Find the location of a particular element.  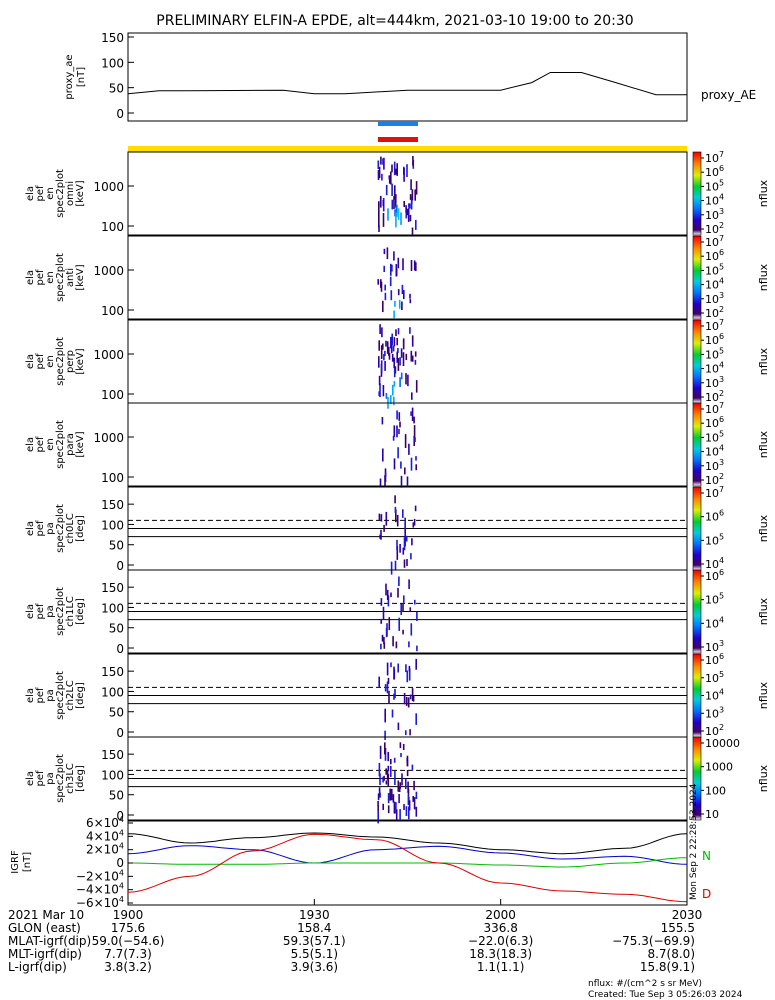

panel-ch1LC-colorbar is located at coordinates (697, 611).